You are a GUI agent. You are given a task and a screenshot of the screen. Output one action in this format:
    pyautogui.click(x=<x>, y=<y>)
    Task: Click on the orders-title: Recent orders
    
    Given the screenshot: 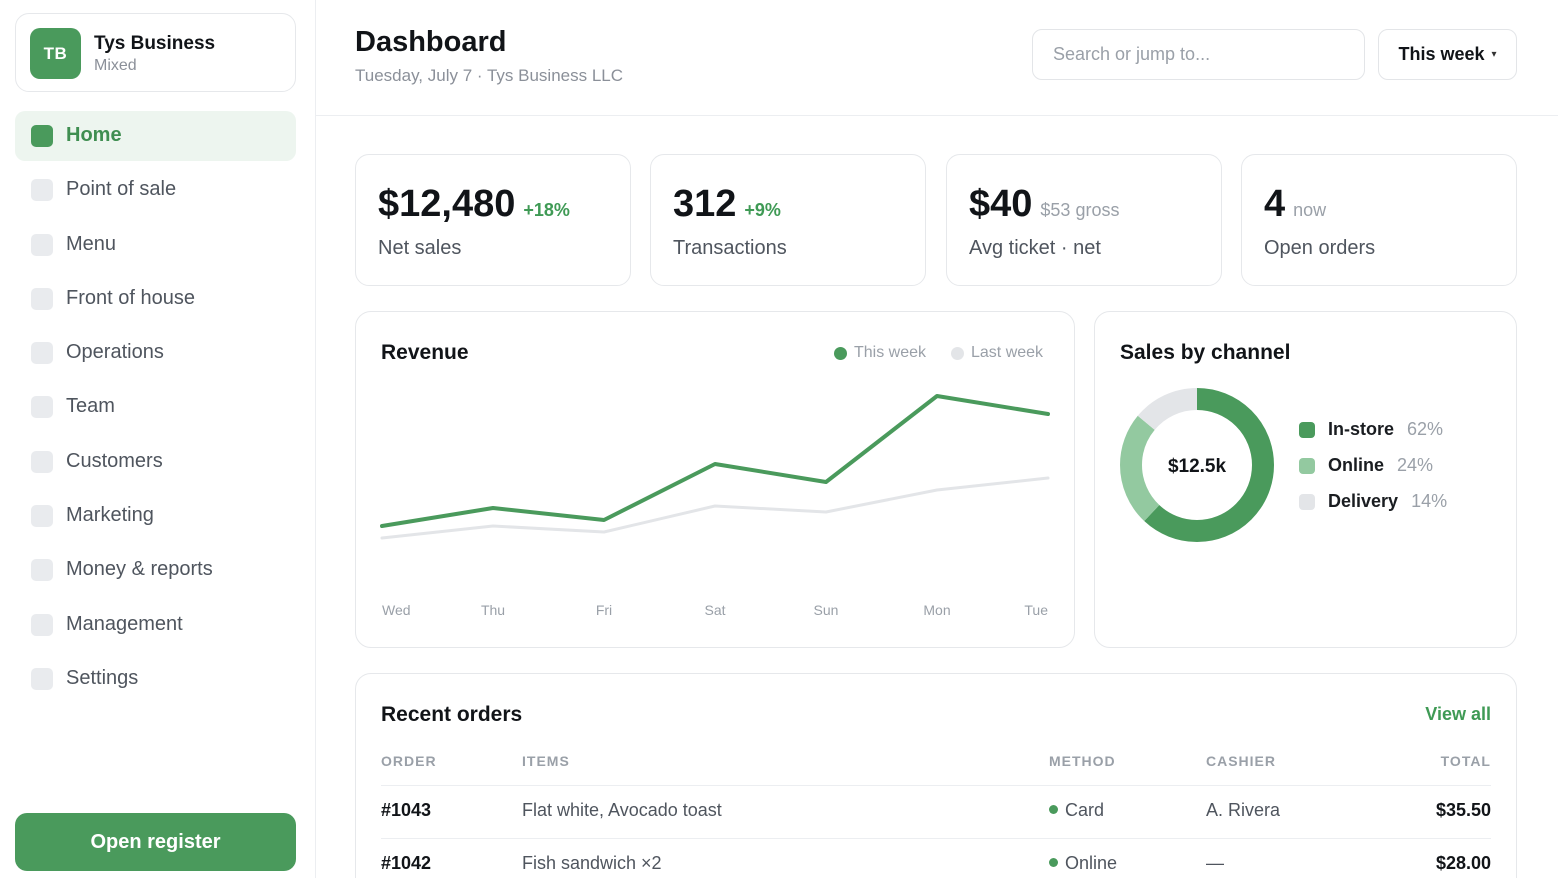 What is the action you would take?
    pyautogui.click(x=452, y=714)
    